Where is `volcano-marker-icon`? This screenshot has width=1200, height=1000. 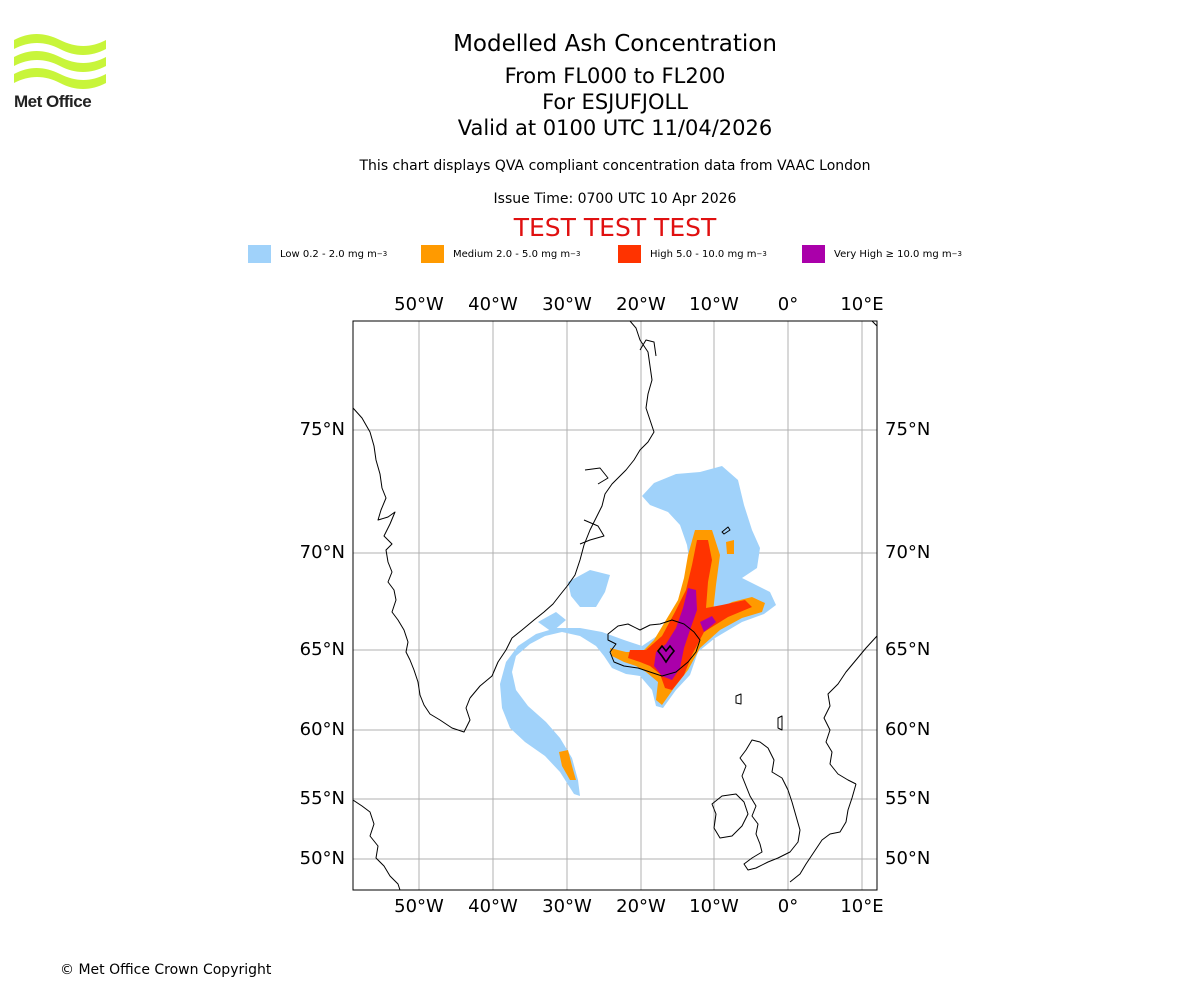
volcano-marker-icon is located at coordinates (666, 654).